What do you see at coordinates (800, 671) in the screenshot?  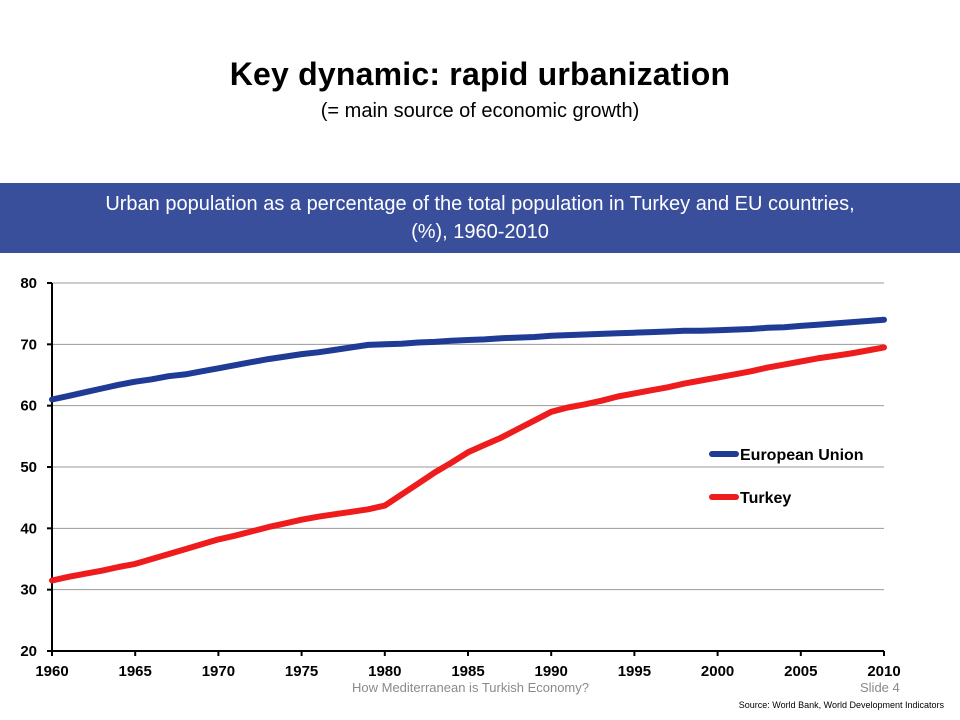 I see `x-tick-label-2005: 2005` at bounding box center [800, 671].